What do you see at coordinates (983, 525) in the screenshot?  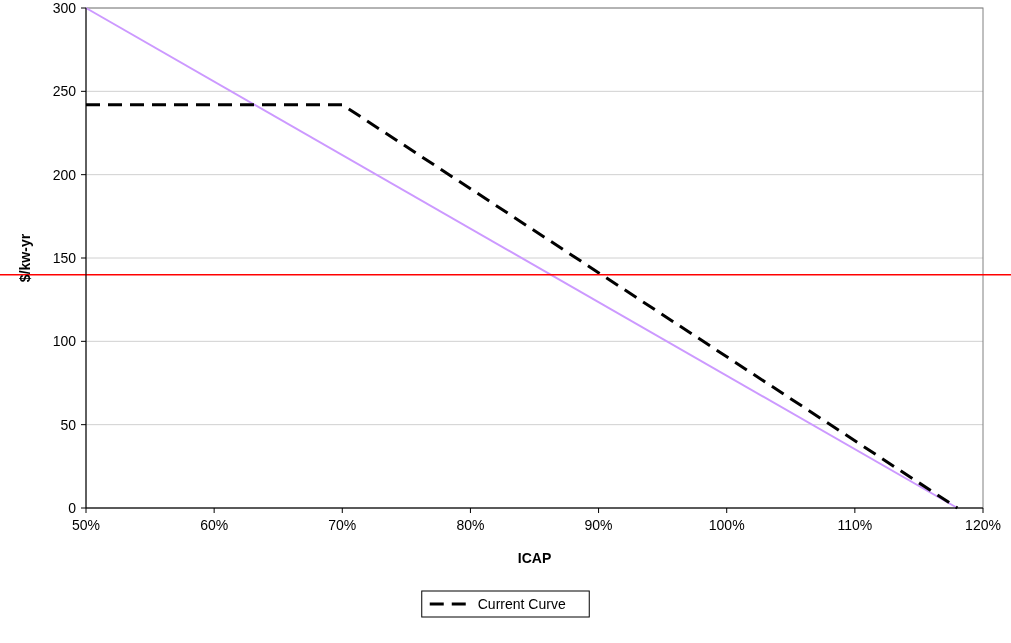 I see `x-tick-label: 120%` at bounding box center [983, 525].